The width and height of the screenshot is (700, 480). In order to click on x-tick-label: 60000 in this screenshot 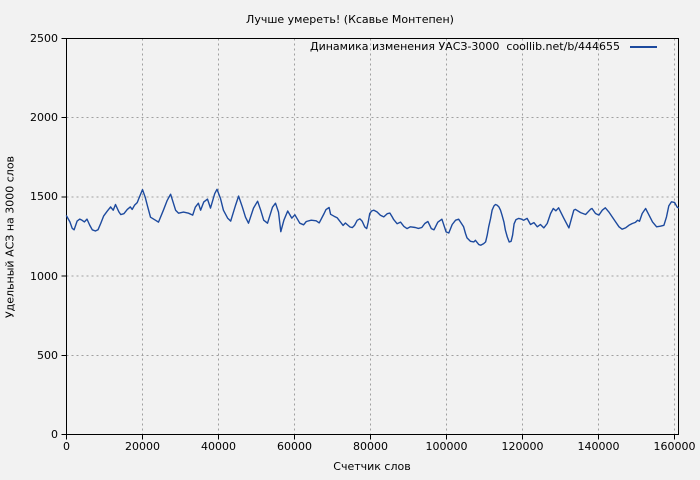, I will do `click(294, 446)`.